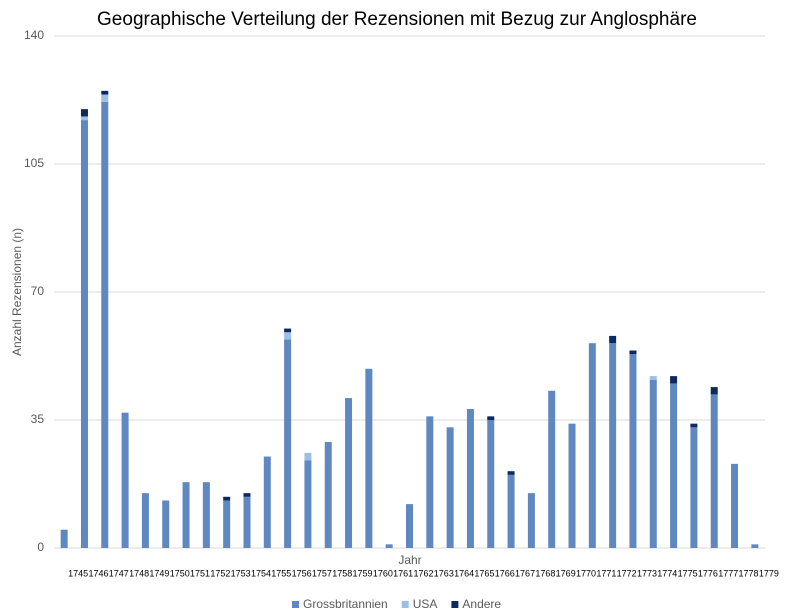 This screenshot has width=800, height=614. What do you see at coordinates (708, 573) in the screenshot?
I see `x-tick-label: 1776` at bounding box center [708, 573].